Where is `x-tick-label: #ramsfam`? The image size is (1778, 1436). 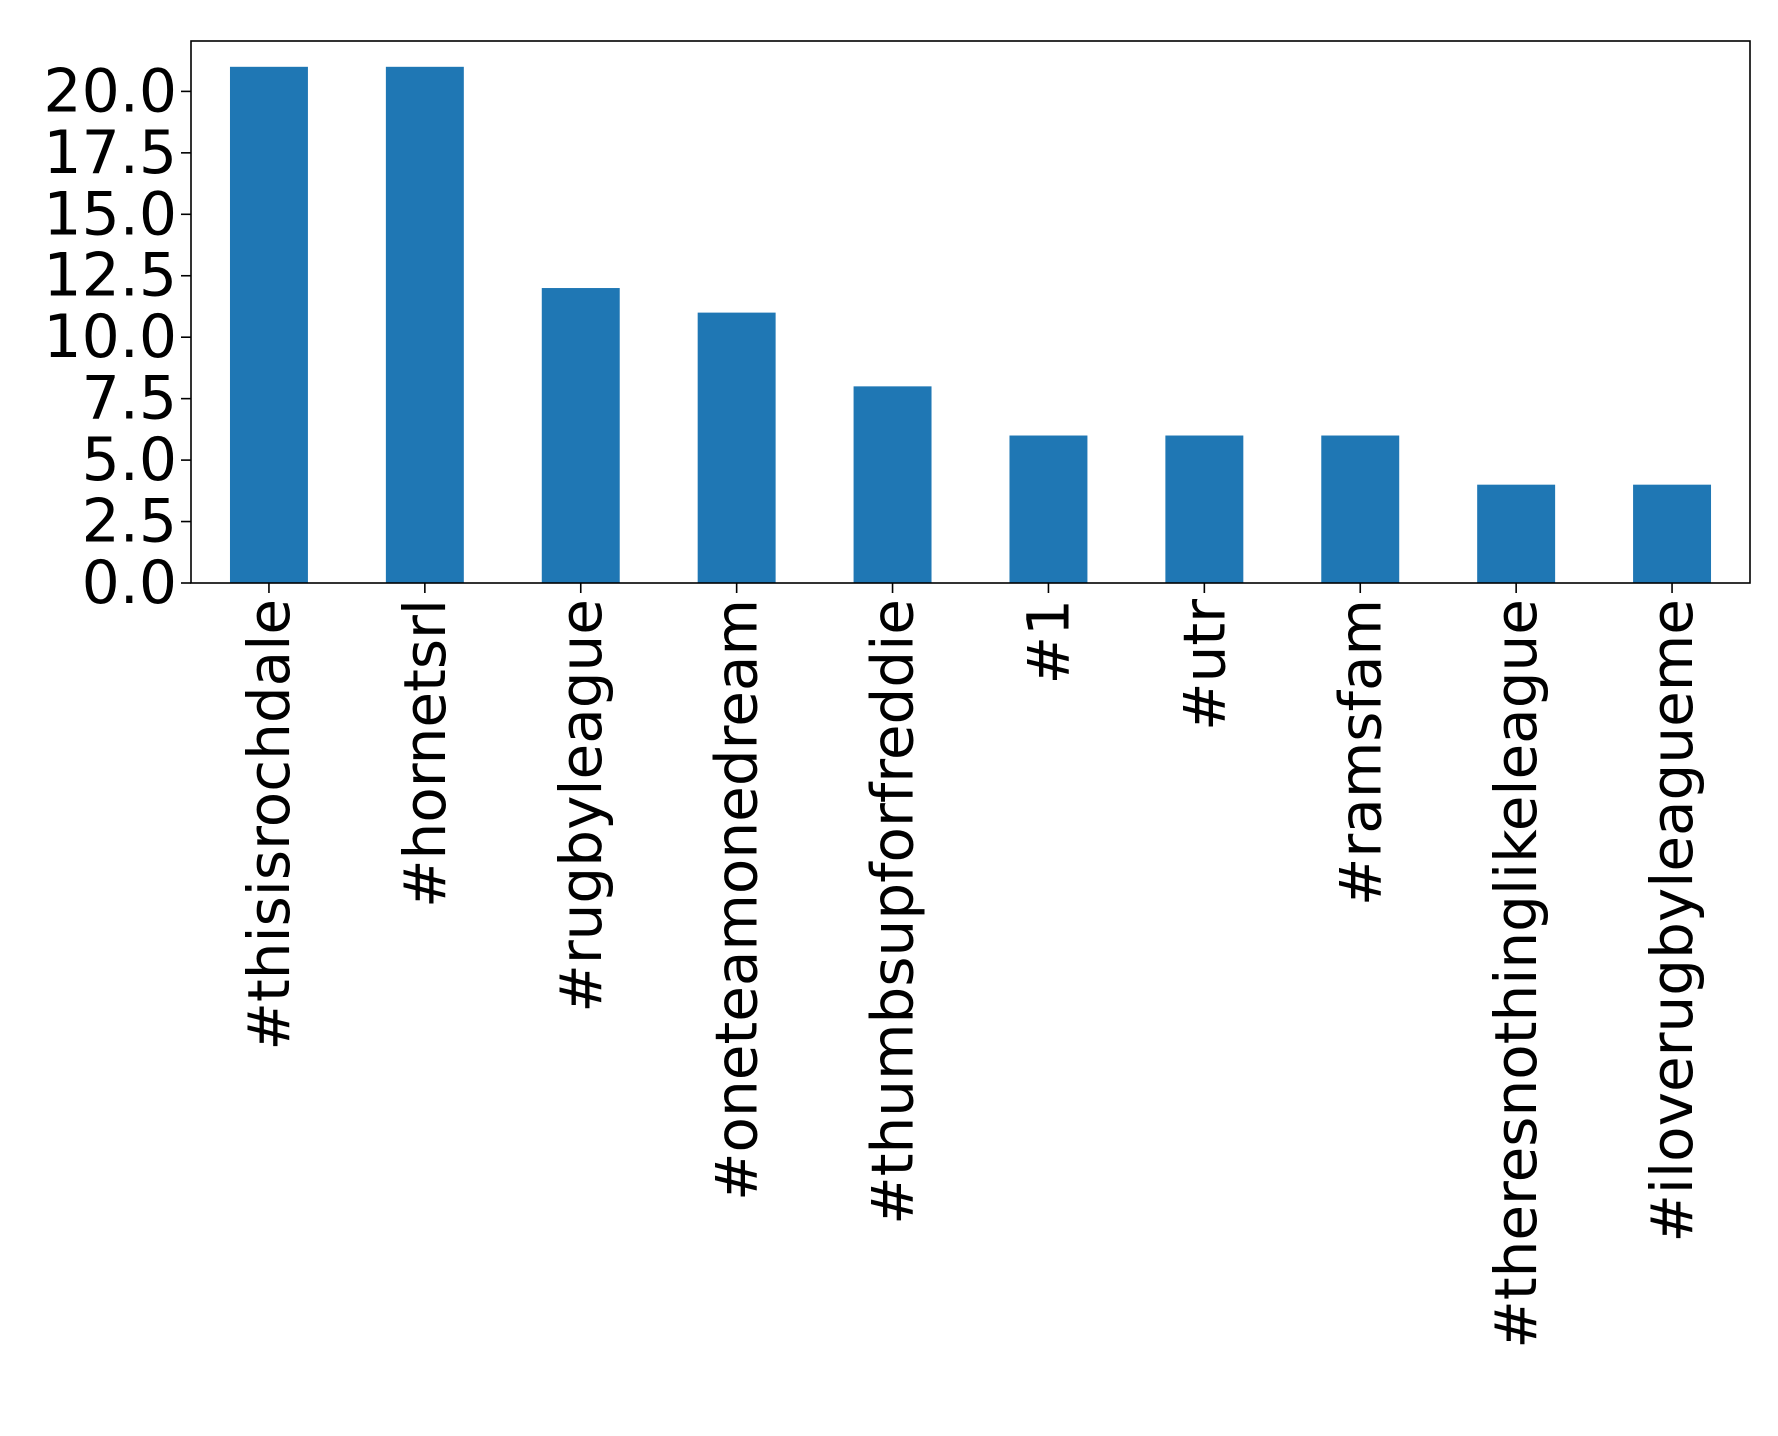
x-tick-label: #ramsfam is located at coordinates (1360, 752).